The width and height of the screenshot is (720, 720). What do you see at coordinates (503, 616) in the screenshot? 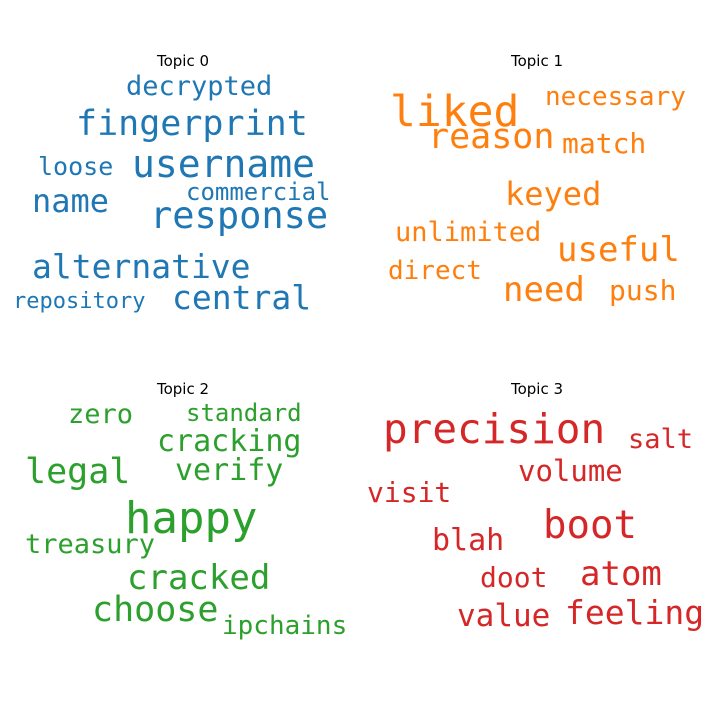
I see `word-label: value` at bounding box center [503, 616].